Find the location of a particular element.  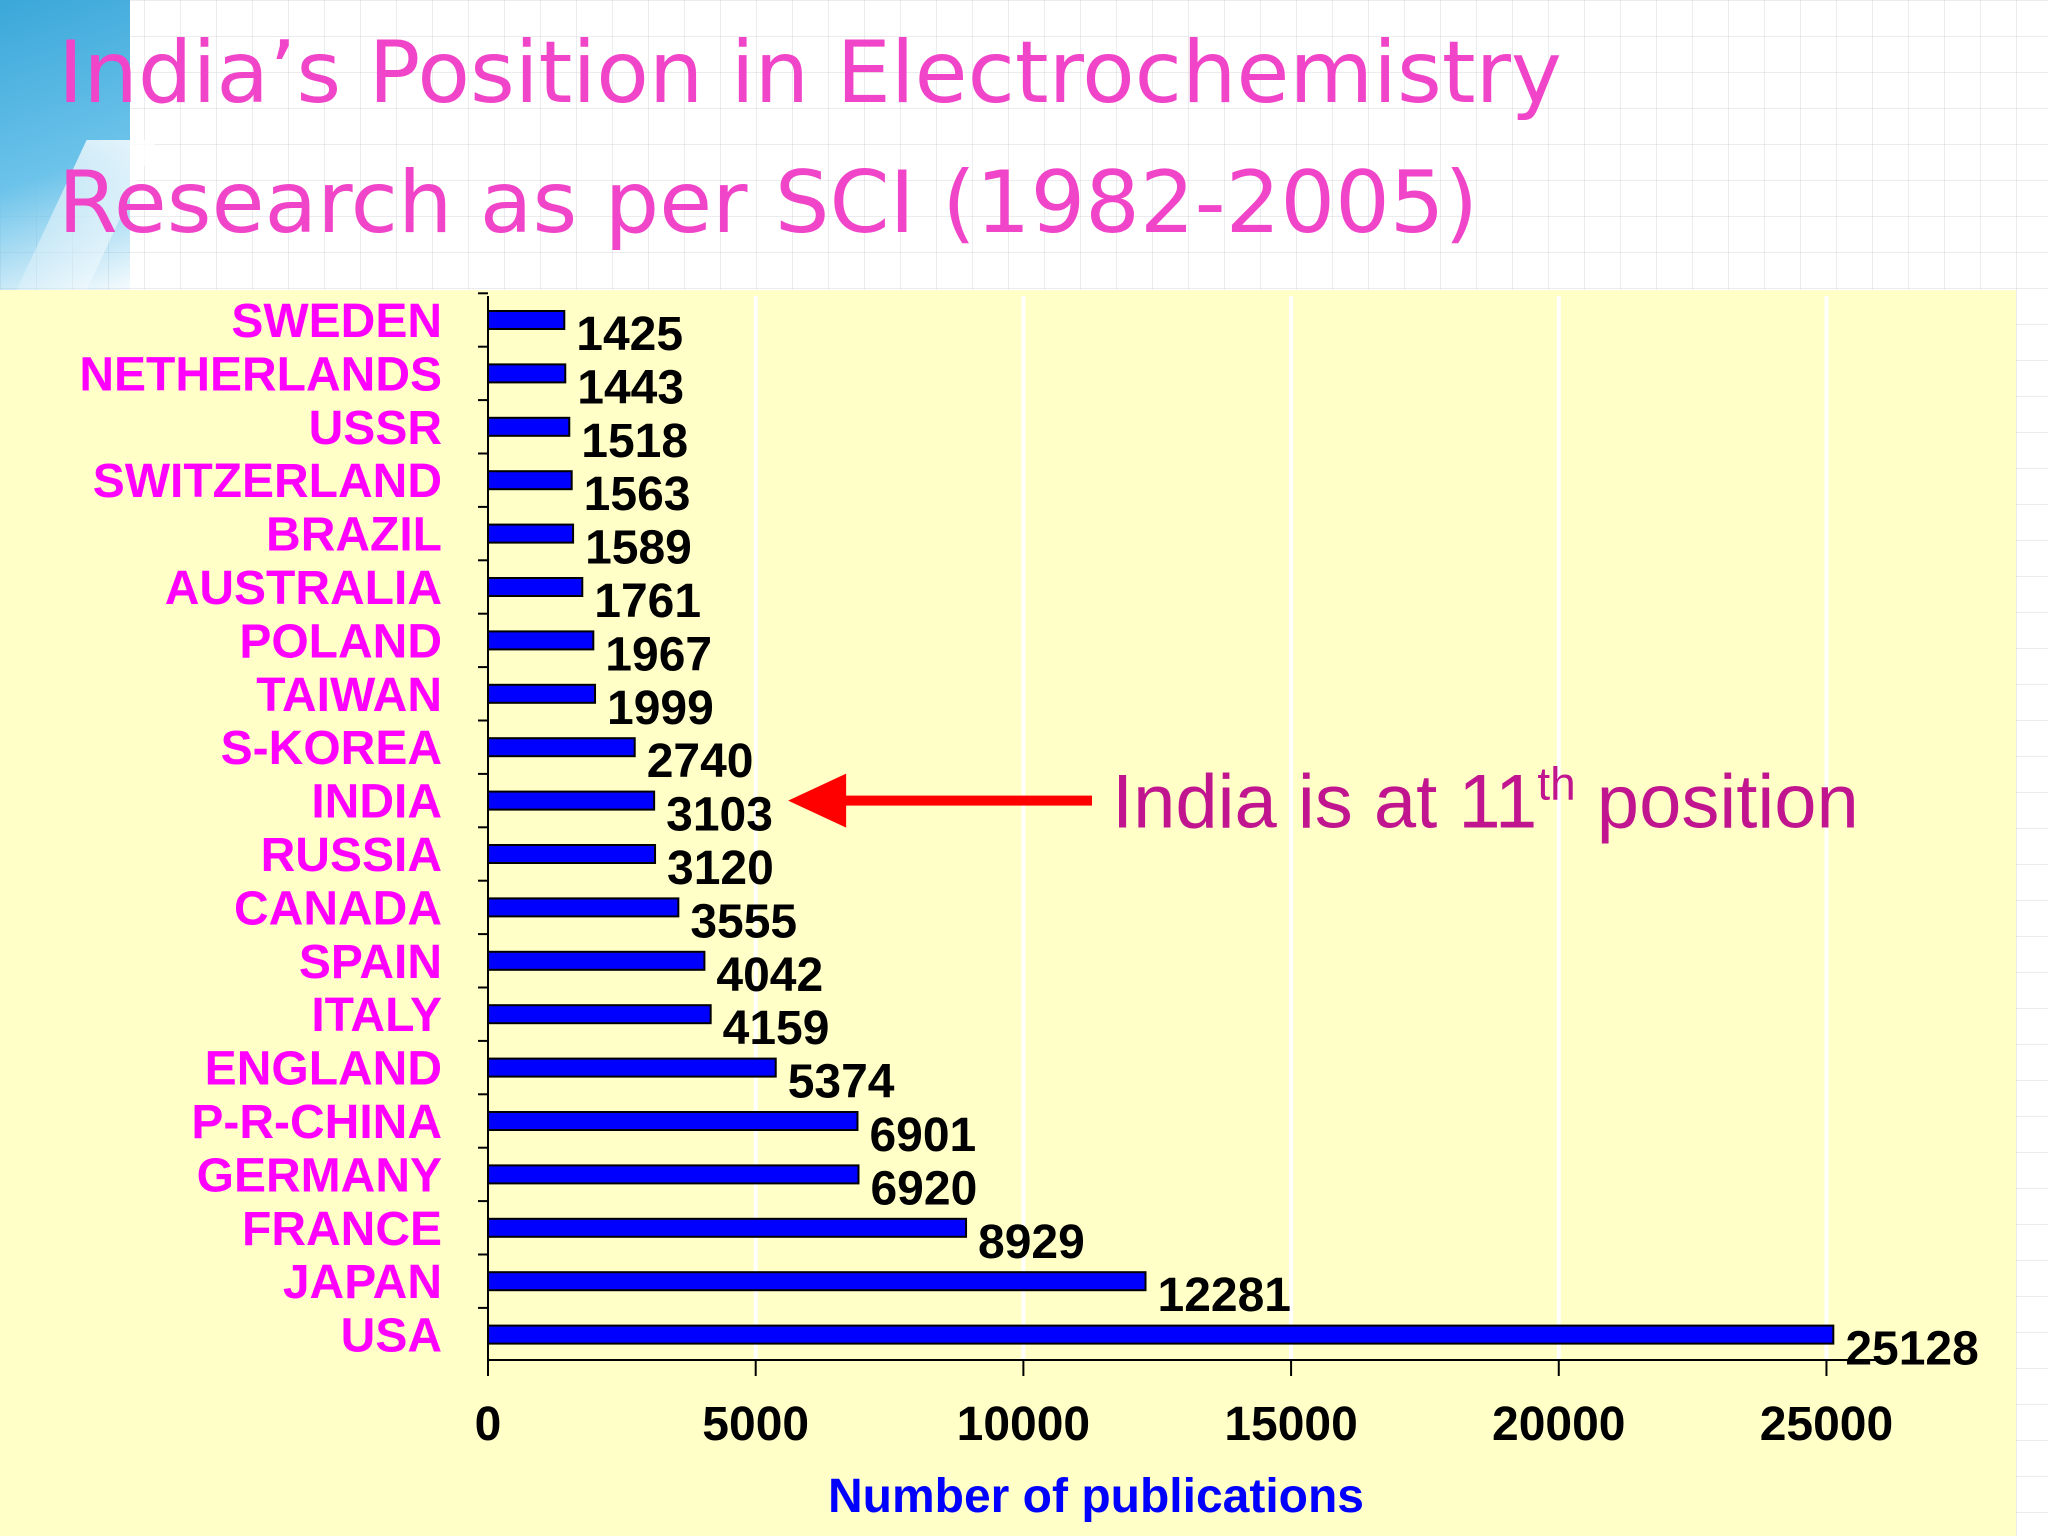

bar-usa is located at coordinates (1161, 1334).